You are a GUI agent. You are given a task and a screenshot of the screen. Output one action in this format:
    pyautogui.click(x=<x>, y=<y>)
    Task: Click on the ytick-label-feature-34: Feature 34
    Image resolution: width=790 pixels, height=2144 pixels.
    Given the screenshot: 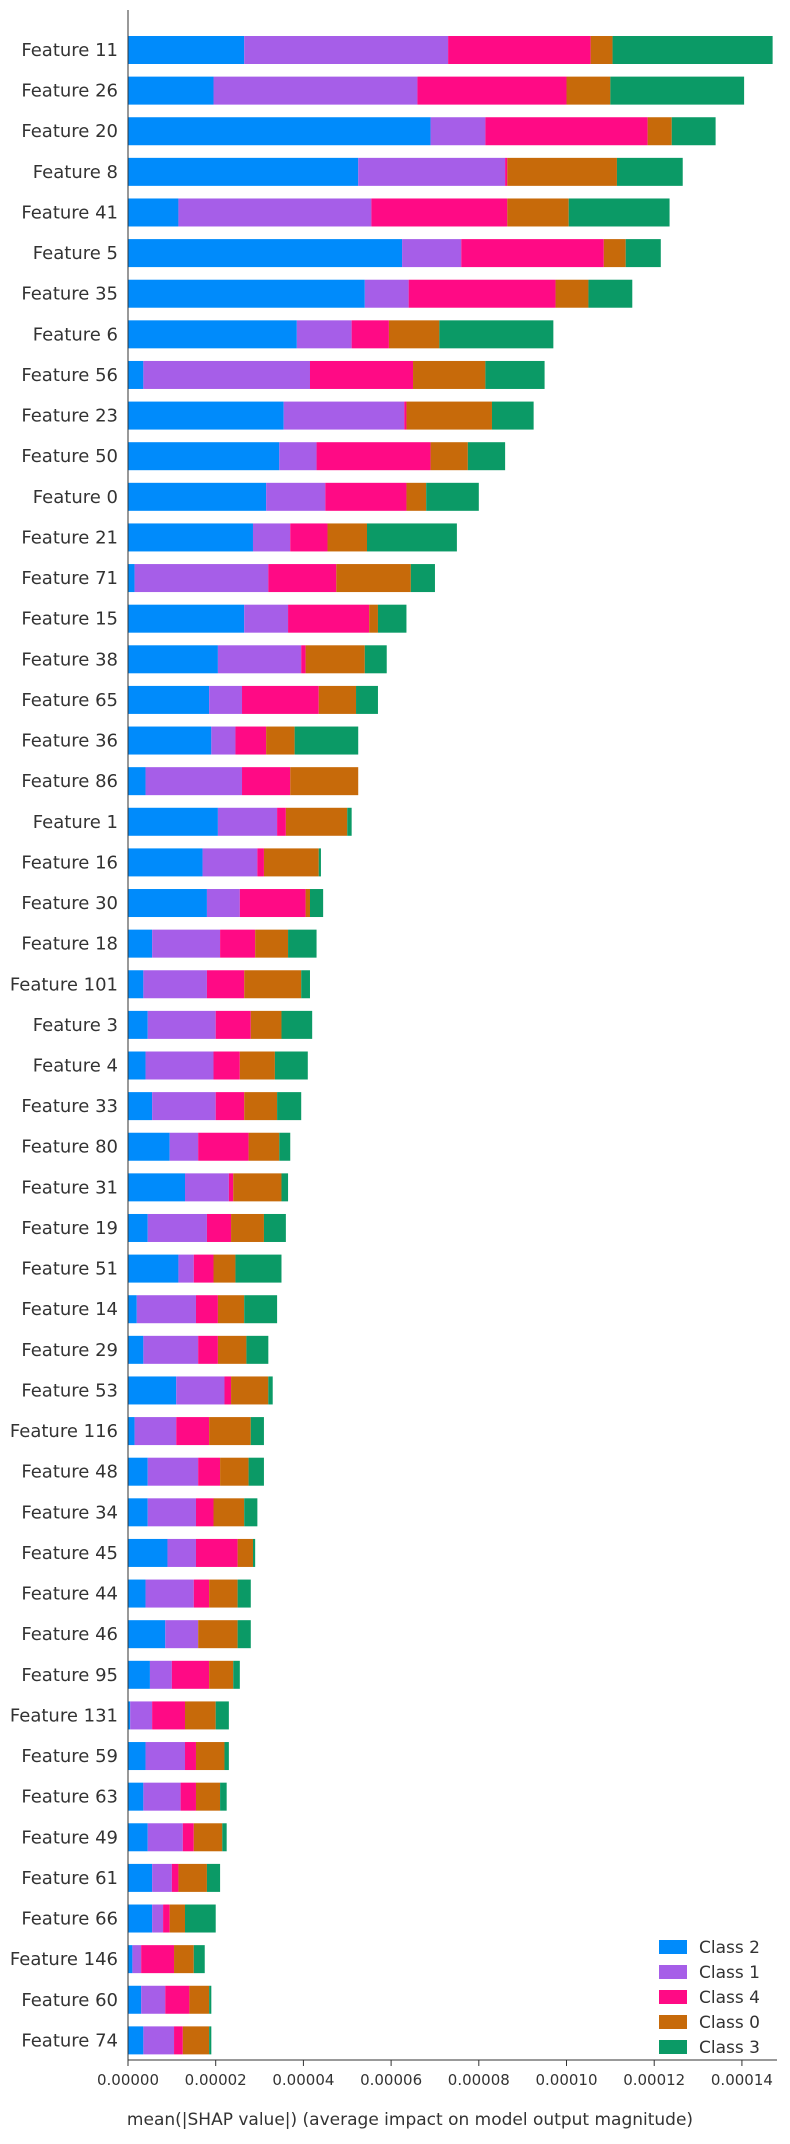 What is the action you would take?
    pyautogui.click(x=69, y=1512)
    